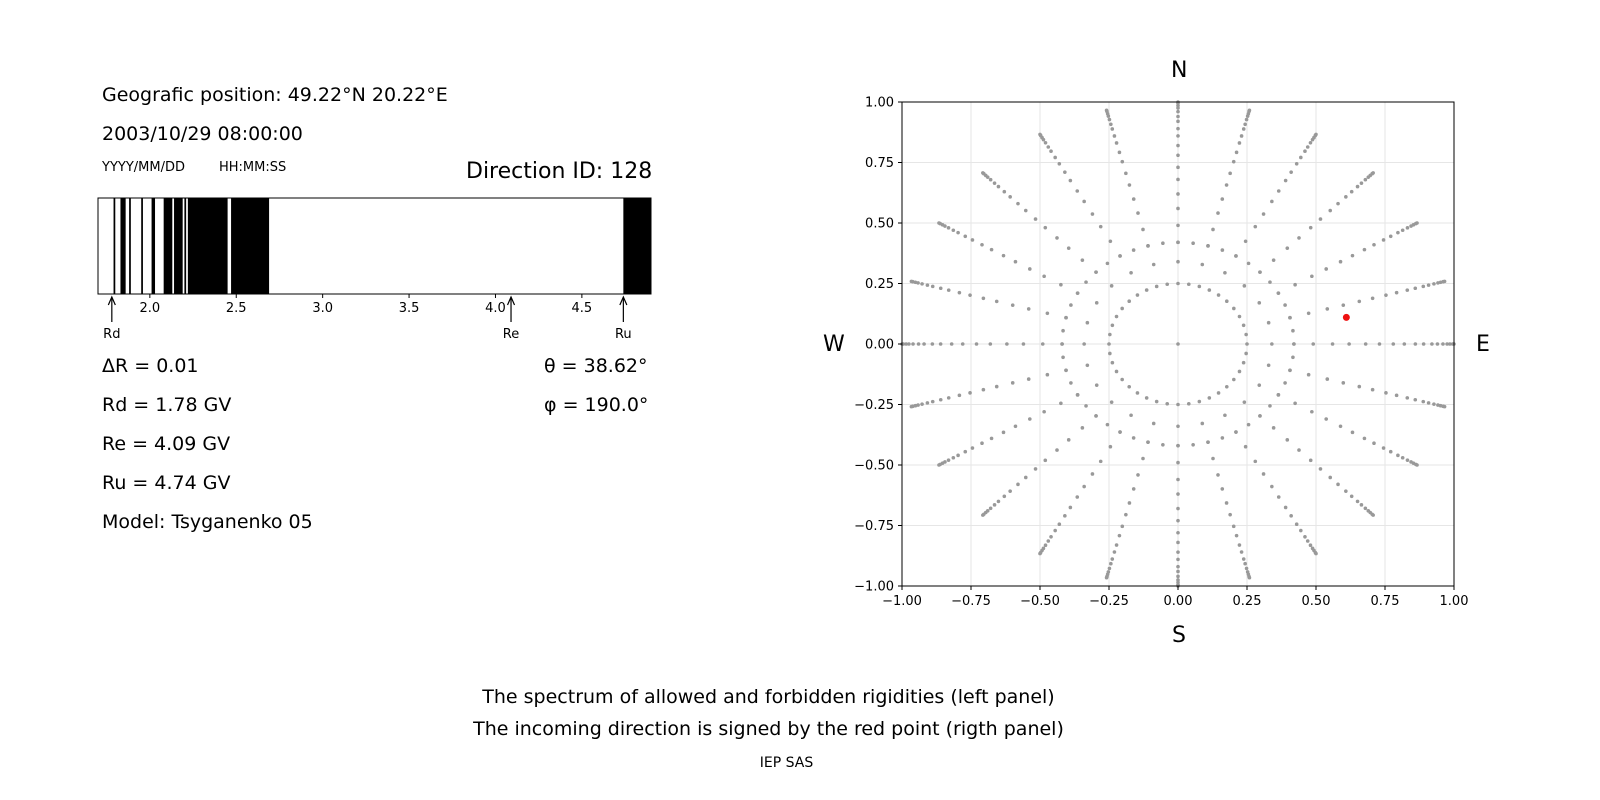 The height and width of the screenshot is (800, 1600). I want to click on x-tick-label: −1.00, so click(902, 601).